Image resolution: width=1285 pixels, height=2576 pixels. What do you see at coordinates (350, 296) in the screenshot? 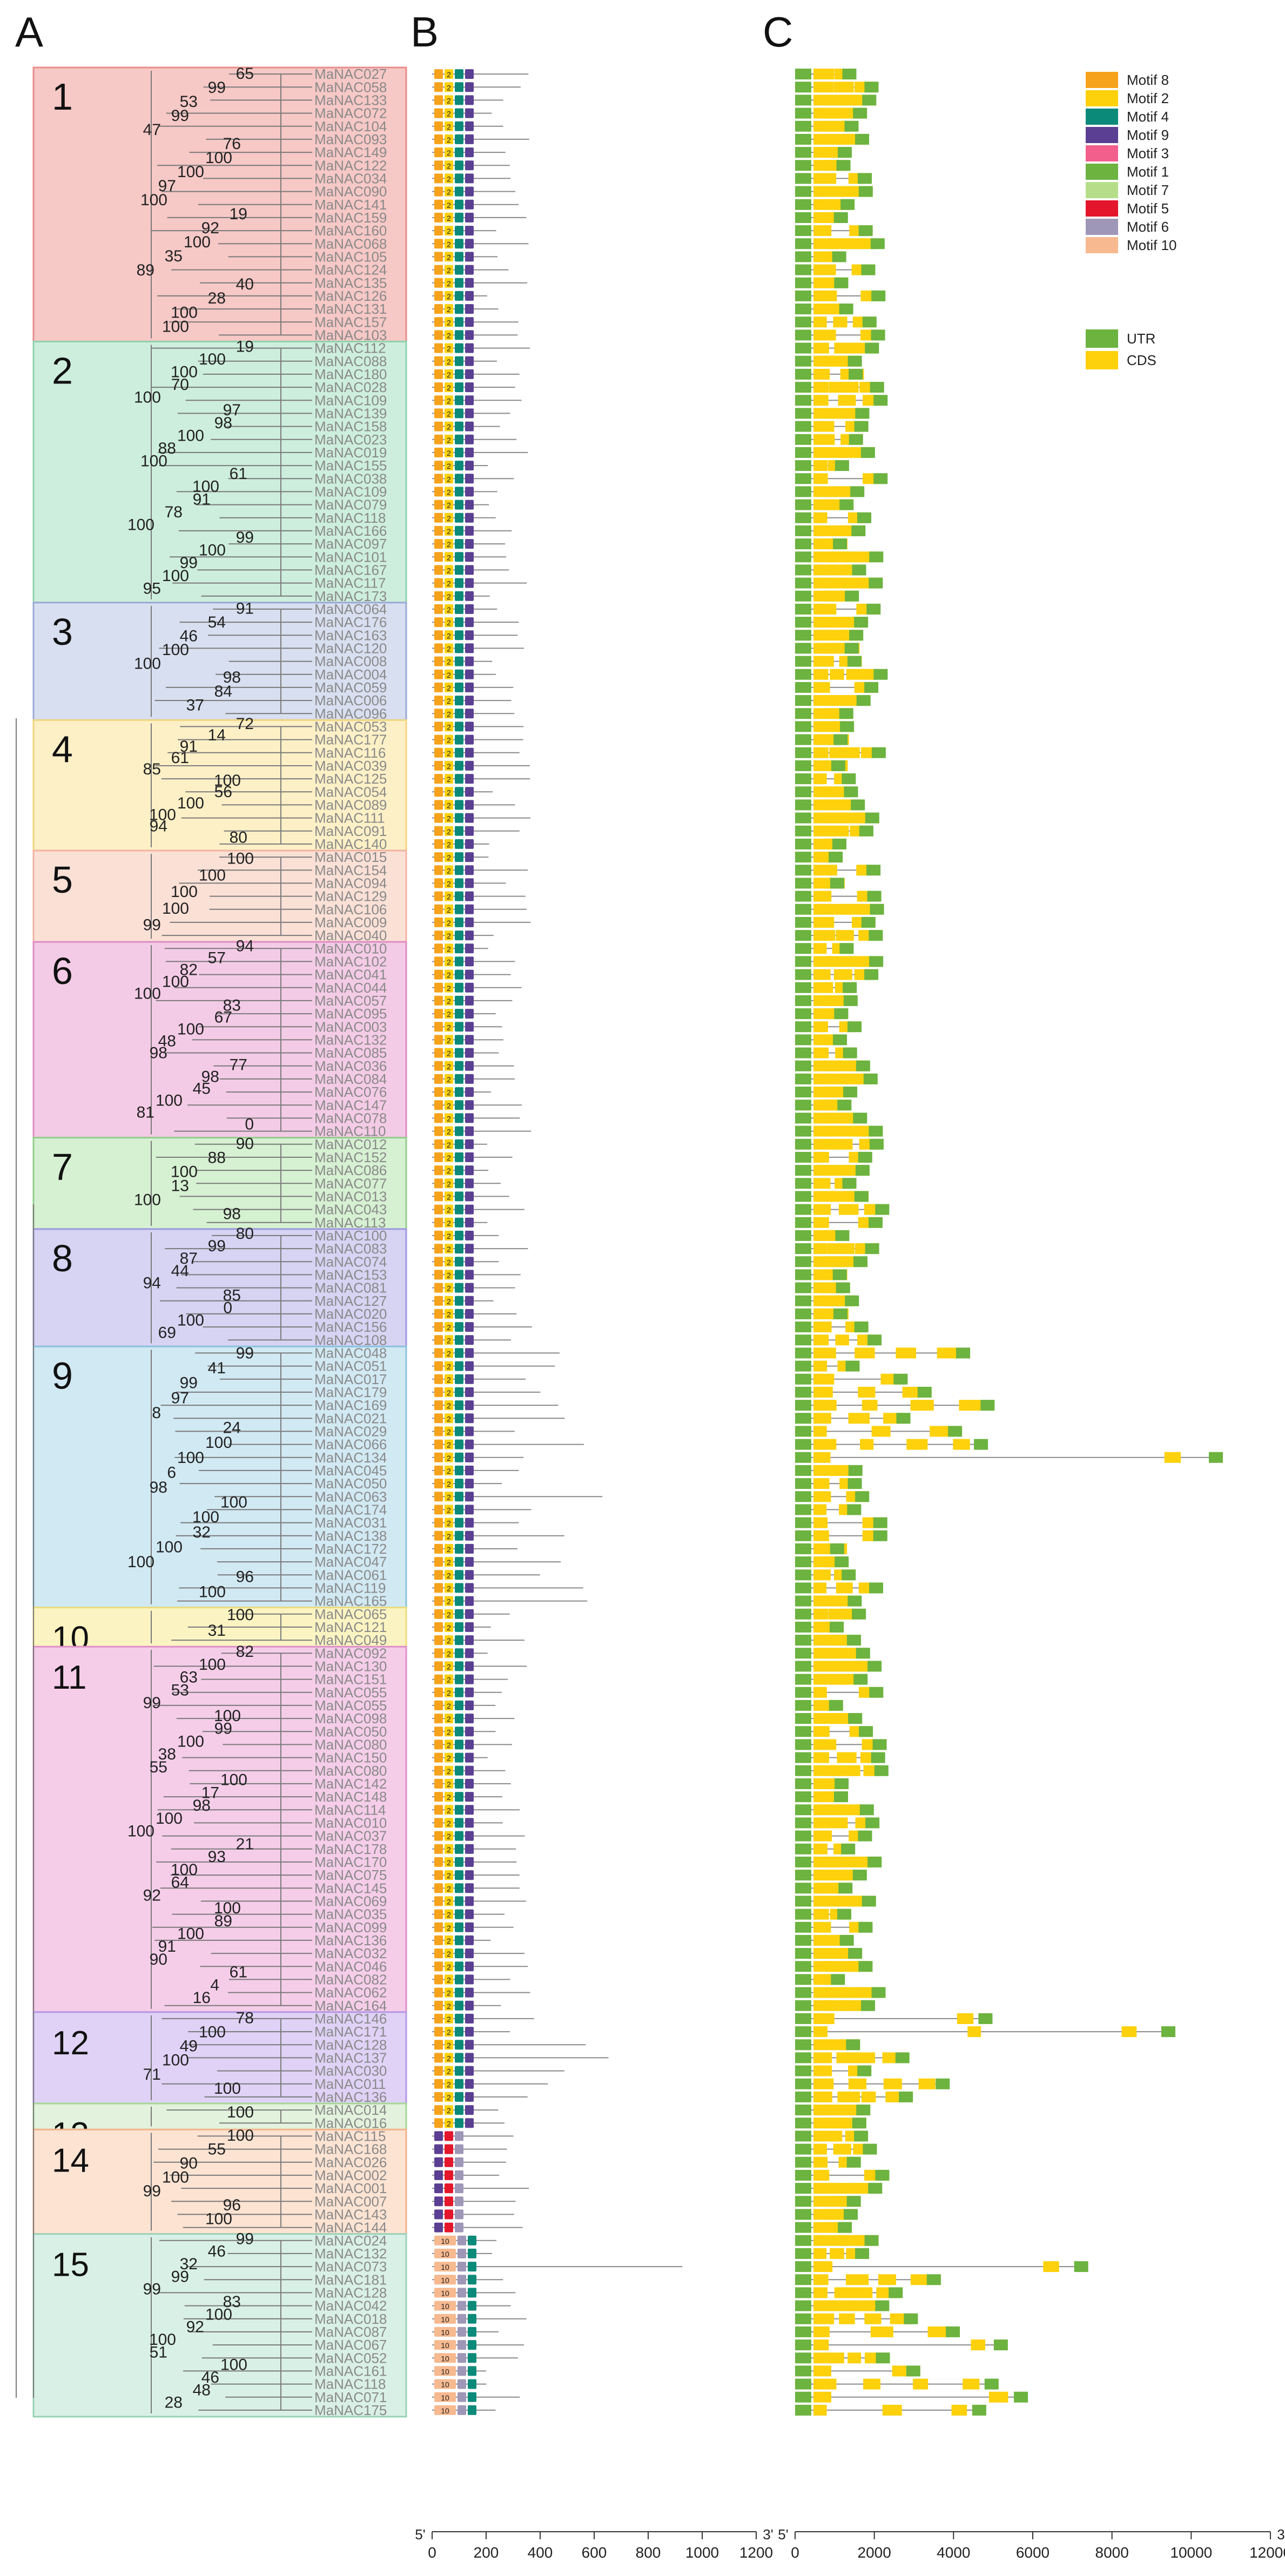
I see `gene-label: MaNAC126` at bounding box center [350, 296].